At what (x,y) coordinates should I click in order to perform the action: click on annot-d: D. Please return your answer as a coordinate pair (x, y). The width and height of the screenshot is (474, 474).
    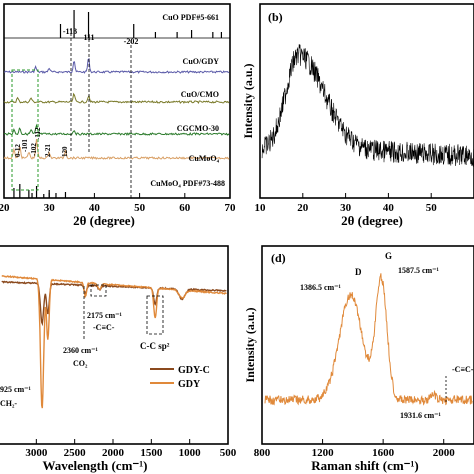
    Looking at the image, I should click on (358, 272).